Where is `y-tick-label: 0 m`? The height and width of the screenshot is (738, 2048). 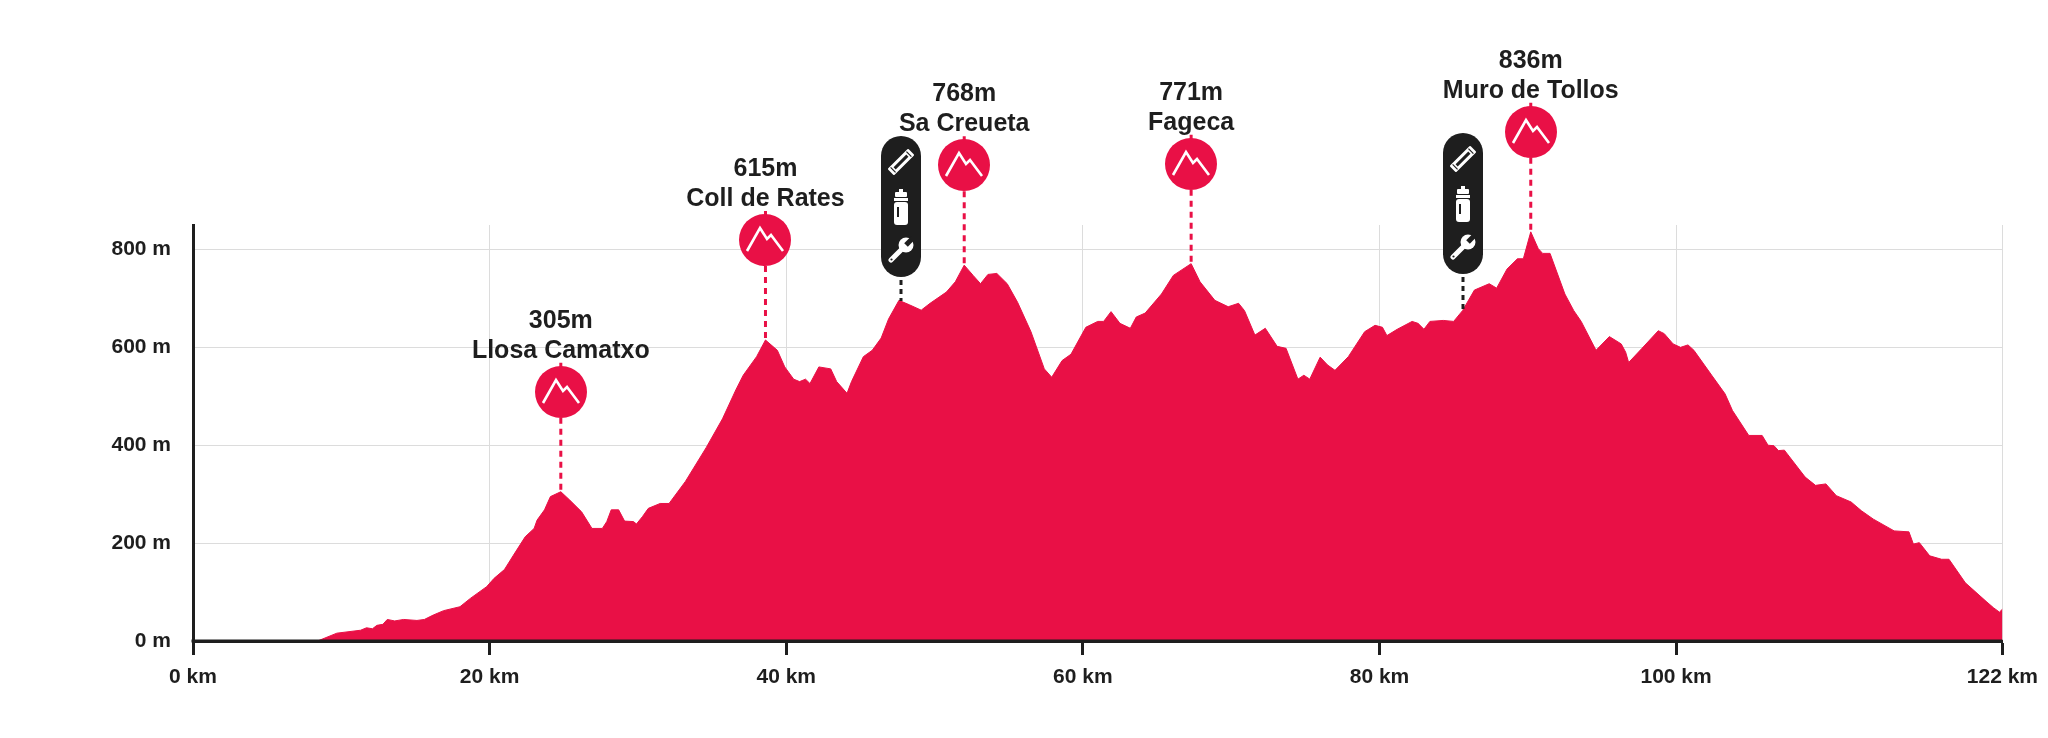 y-tick-label: 0 m is located at coordinates (152, 639).